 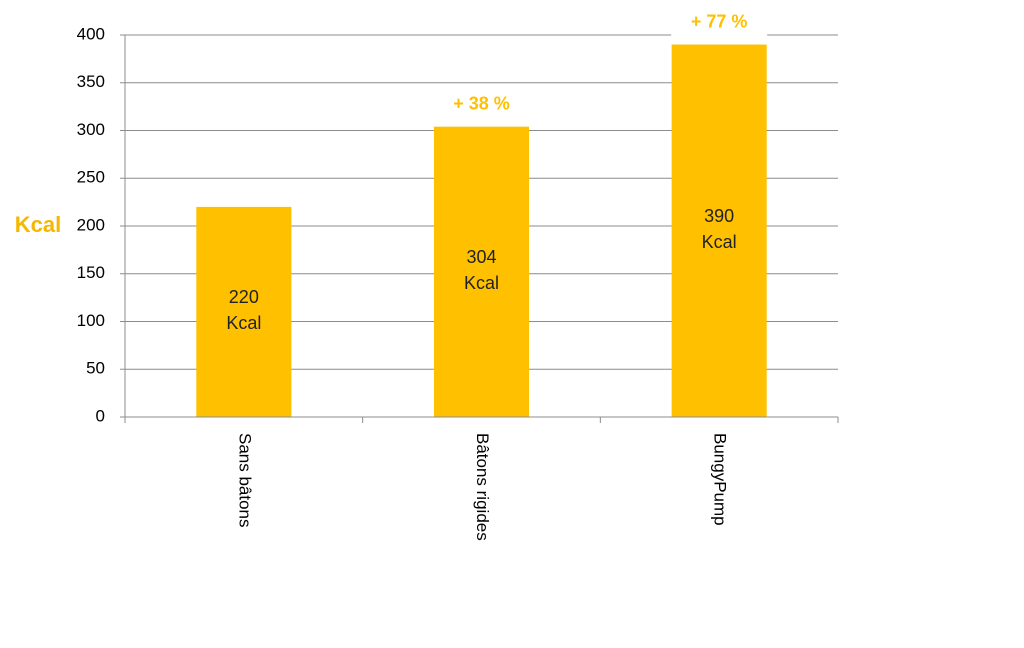 I want to click on value-label: 390 Kcal, so click(x=719, y=228).